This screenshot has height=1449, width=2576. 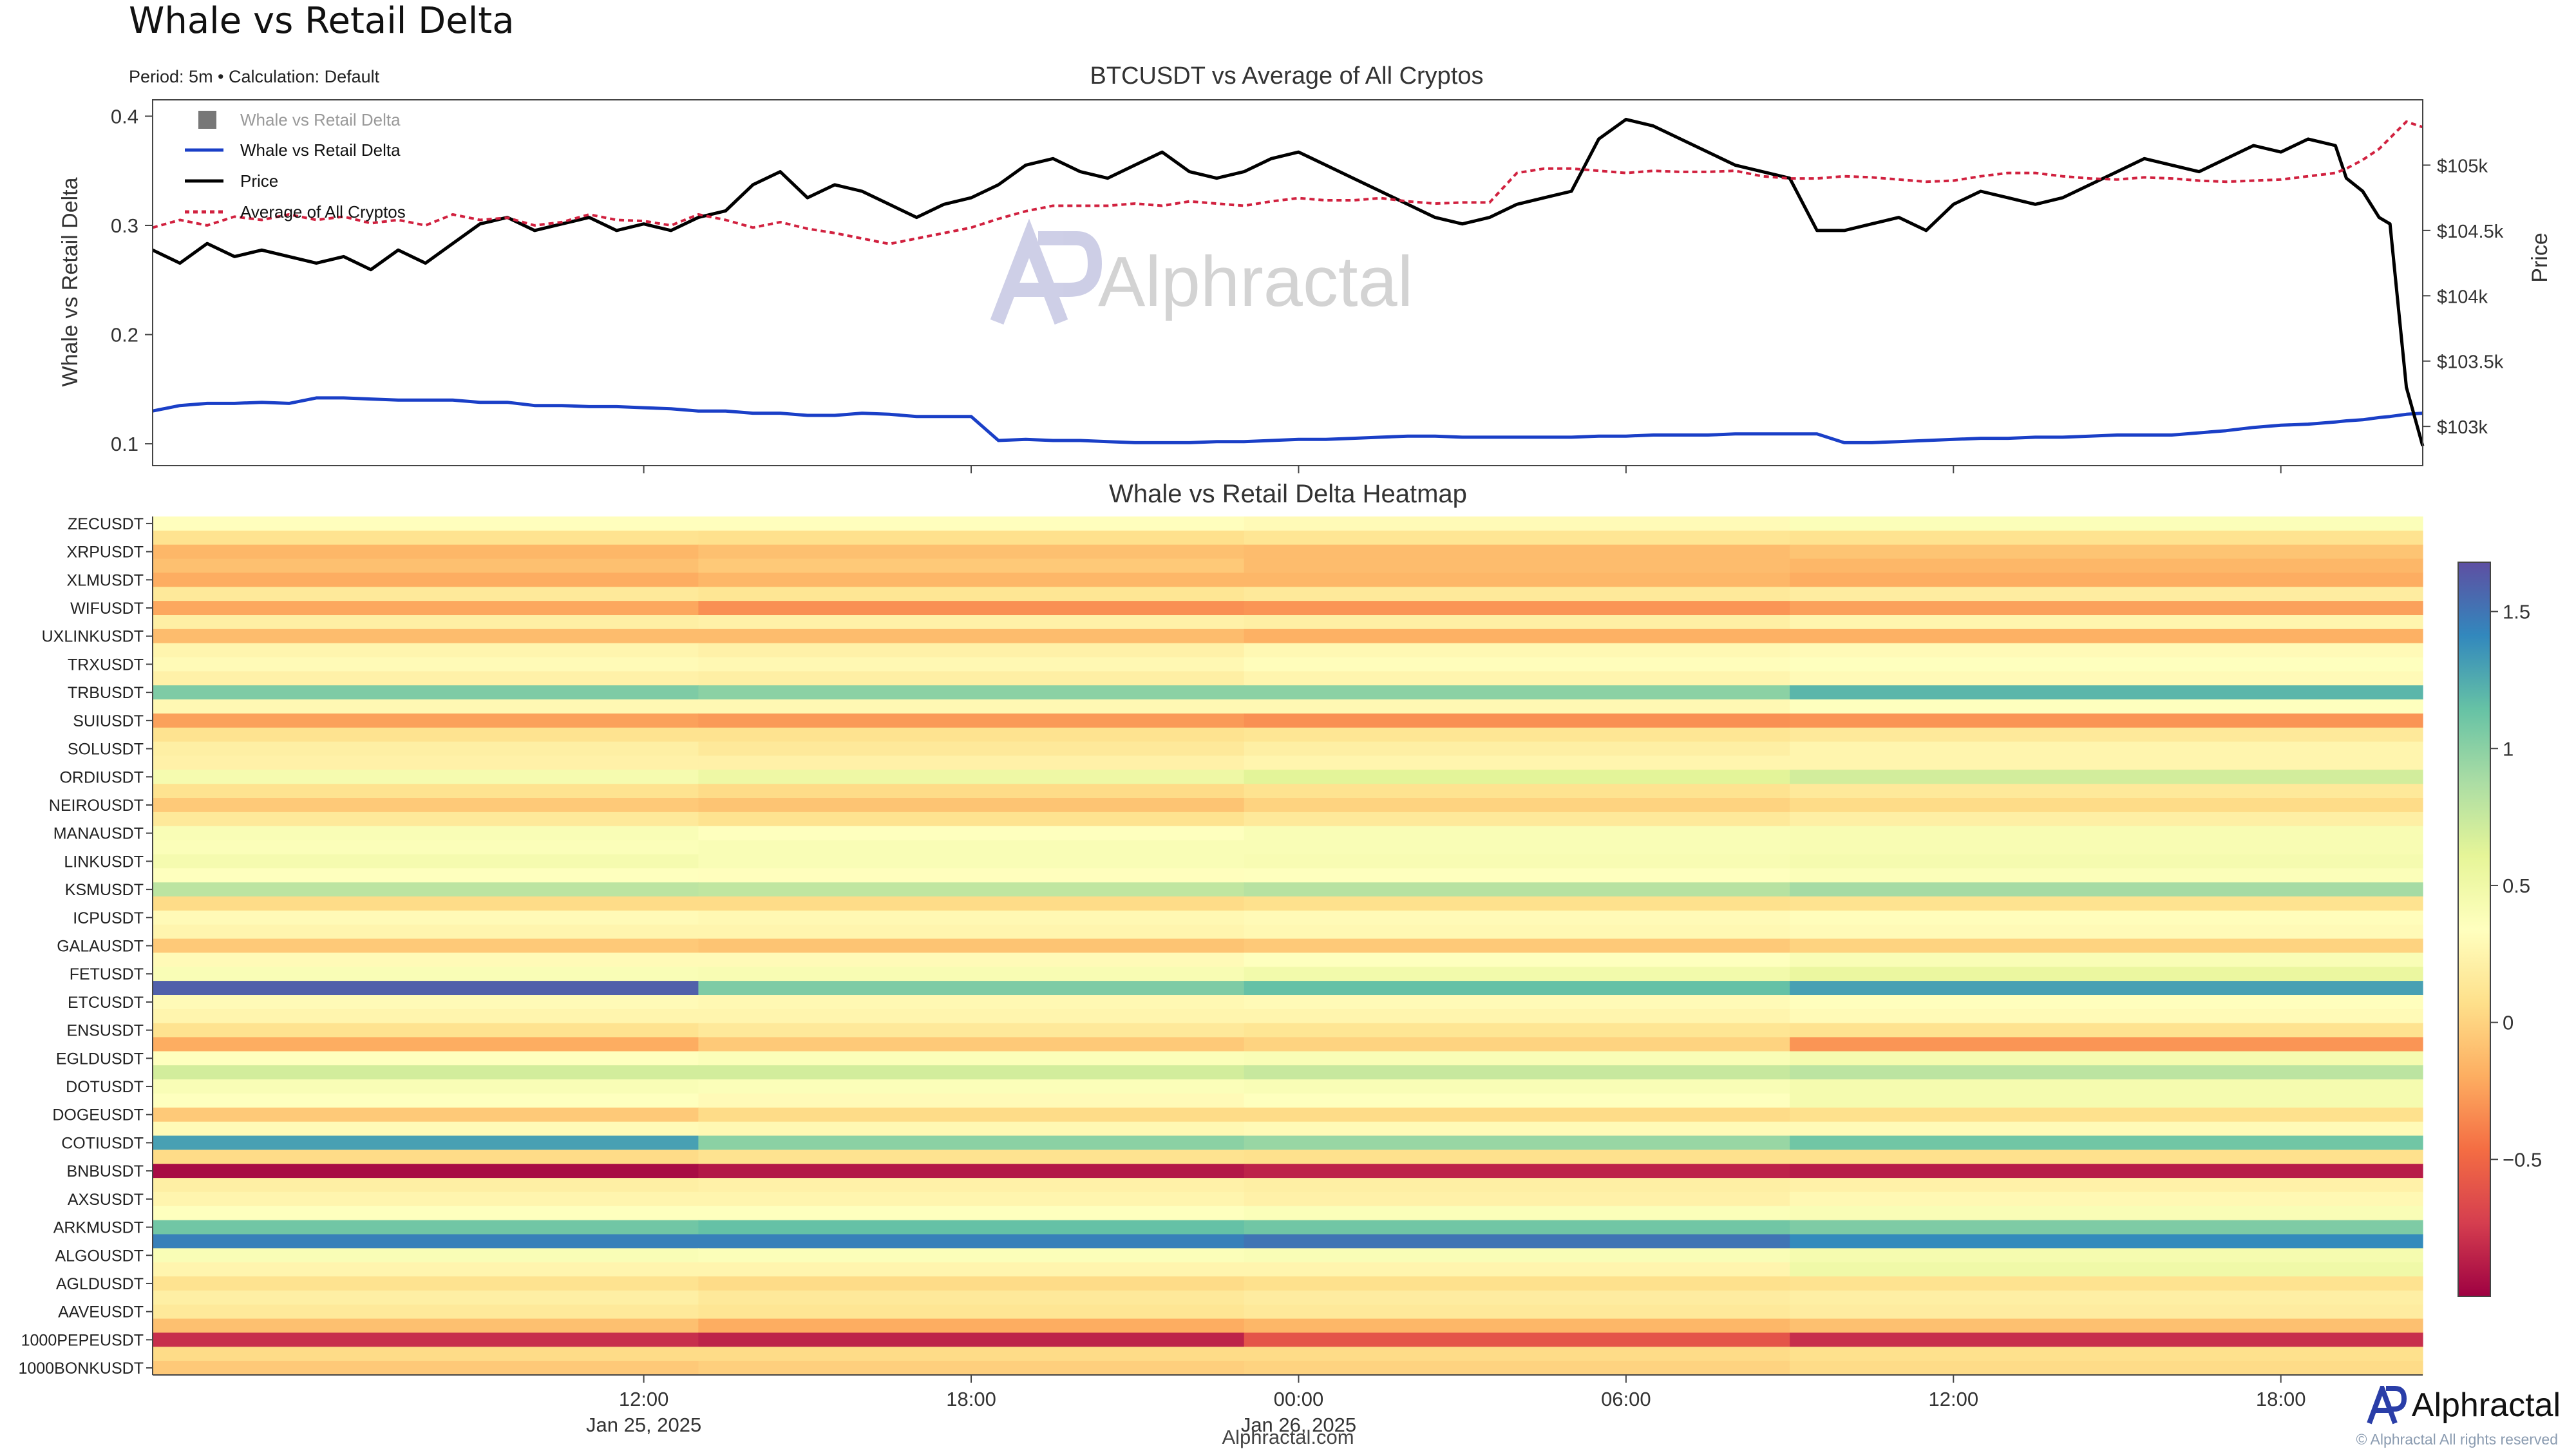 What do you see at coordinates (2486, 1405) in the screenshot?
I see `brand-name: Alphractal` at bounding box center [2486, 1405].